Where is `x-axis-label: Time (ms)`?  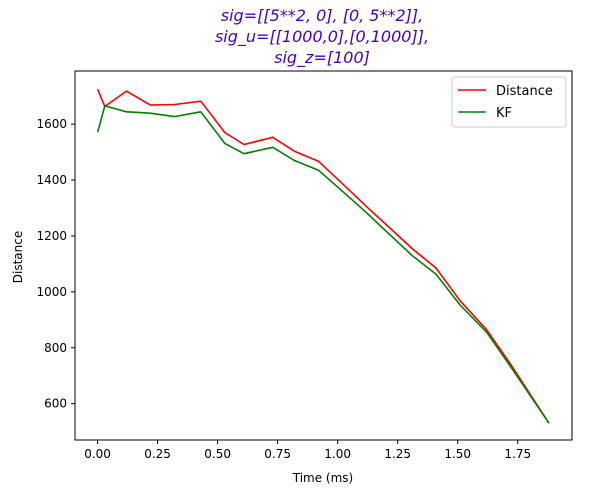 x-axis-label: Time (ms) is located at coordinates (323, 478).